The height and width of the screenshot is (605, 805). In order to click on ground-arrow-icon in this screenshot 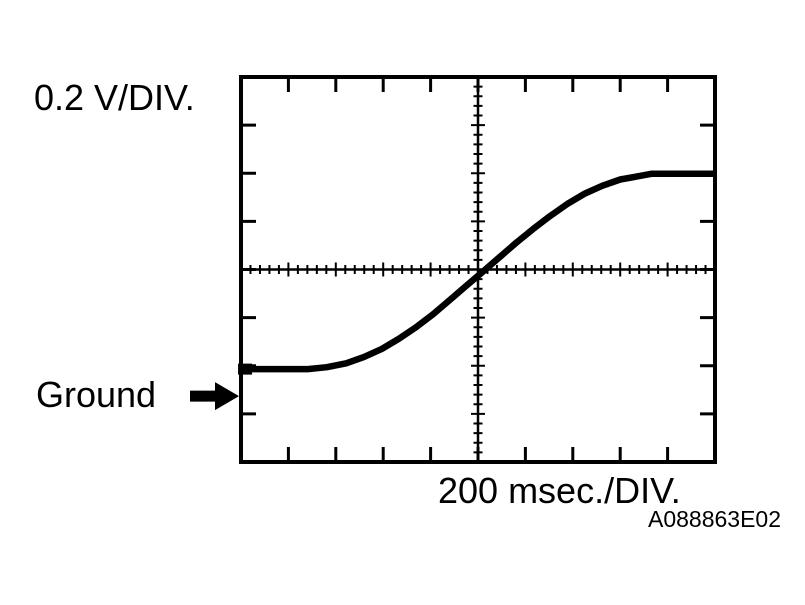, I will do `click(214, 396)`.